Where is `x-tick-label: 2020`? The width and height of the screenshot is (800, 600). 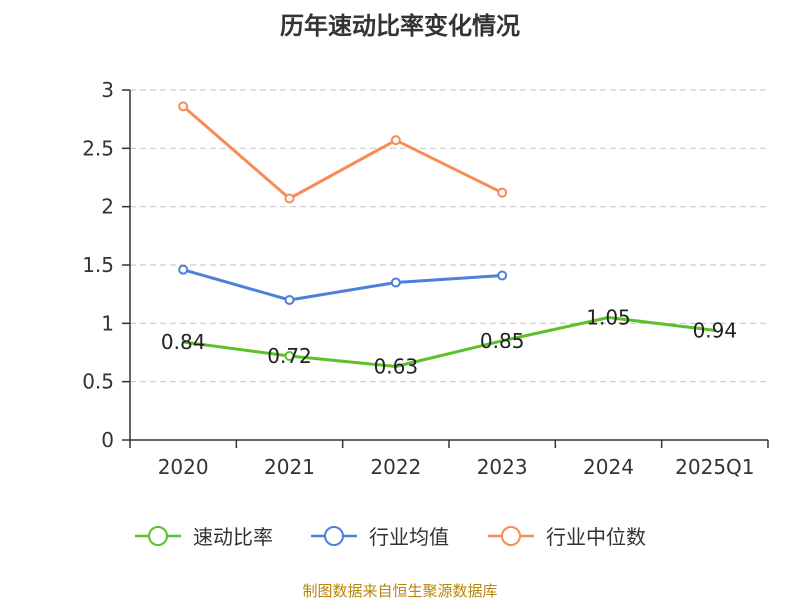
x-tick-label: 2020 is located at coordinates (183, 467).